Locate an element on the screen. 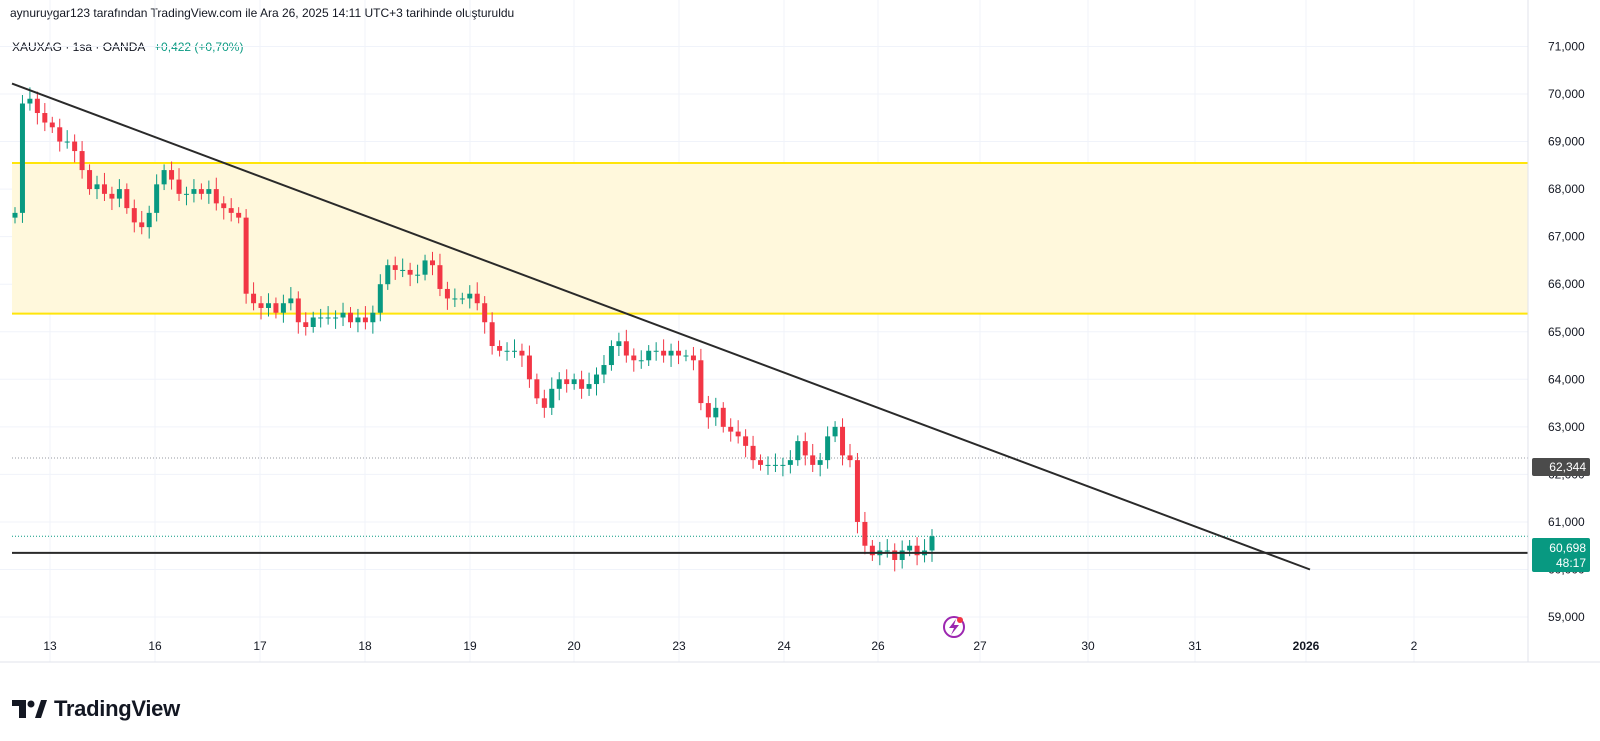 The width and height of the screenshot is (1600, 741). symbol-legend: XAUXAG · 1sa · OANDA +0,422 (+0,70%) is located at coordinates (127, 47).